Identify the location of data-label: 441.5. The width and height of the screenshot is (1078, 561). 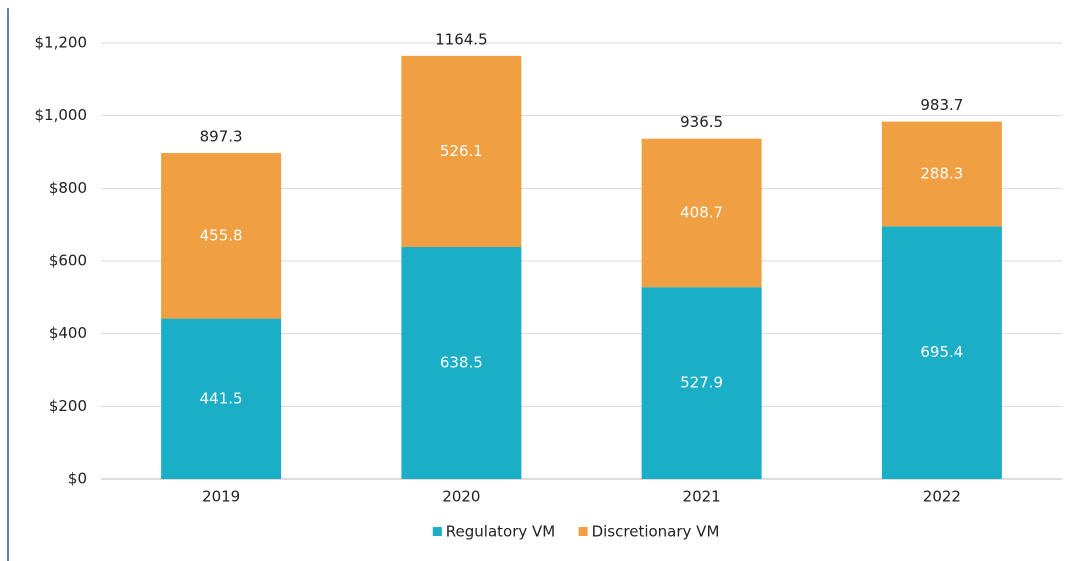
(221, 398).